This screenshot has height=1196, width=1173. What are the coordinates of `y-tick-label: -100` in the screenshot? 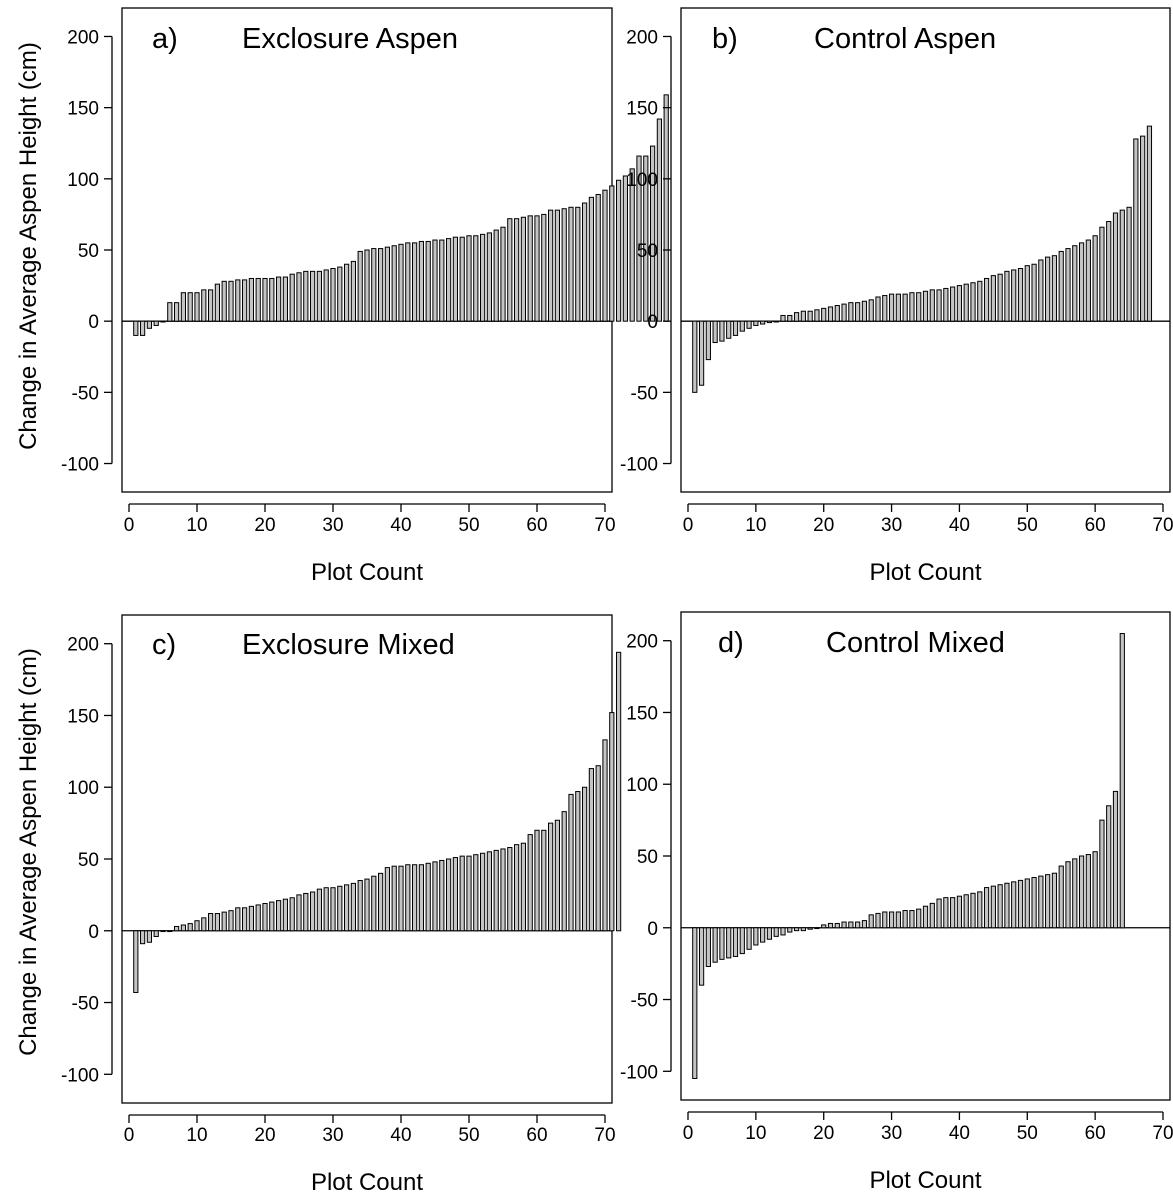 It's located at (80, 465).